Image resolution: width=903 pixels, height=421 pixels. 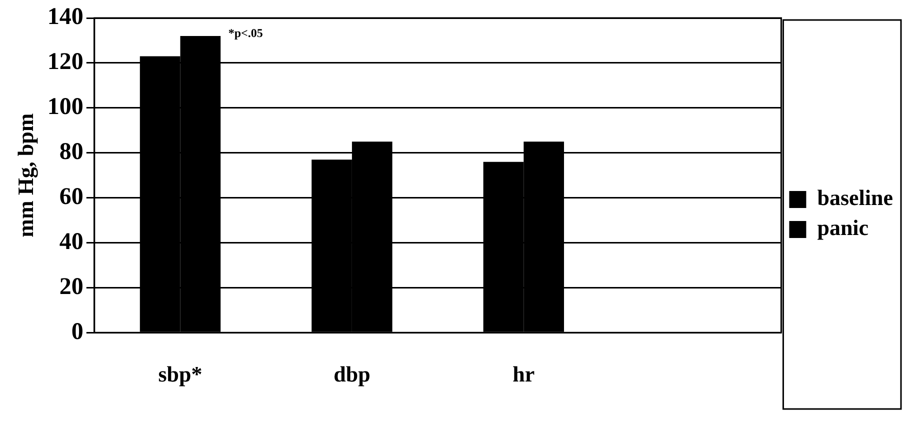 I want to click on y-tick-label: 100, so click(x=65, y=107).